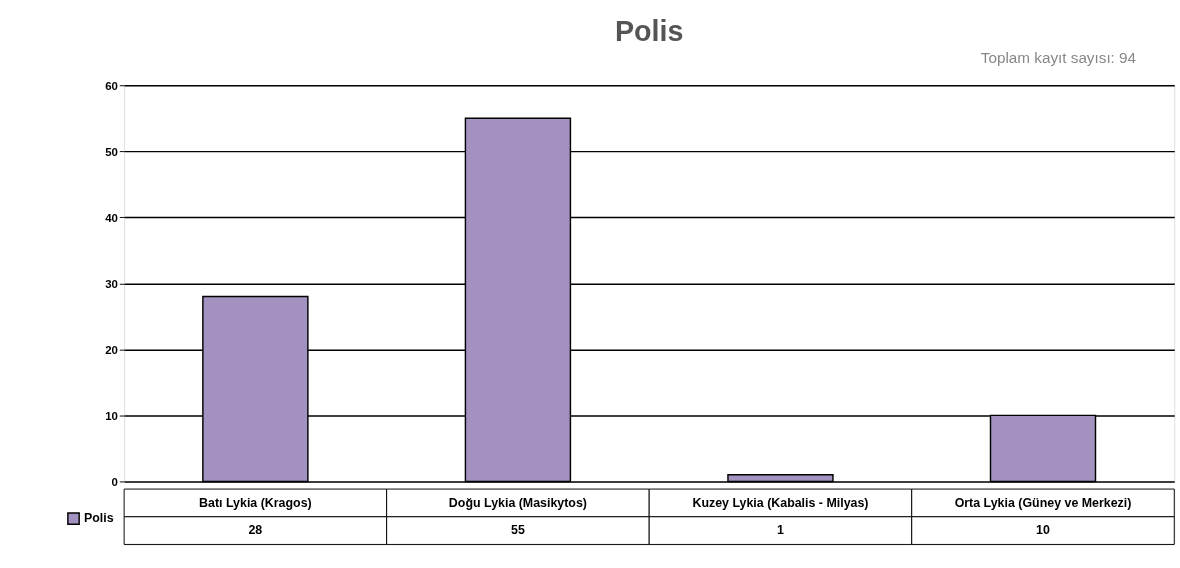  Describe the element at coordinates (111, 85) in the screenshot. I see `y-tick-label: 60` at that location.